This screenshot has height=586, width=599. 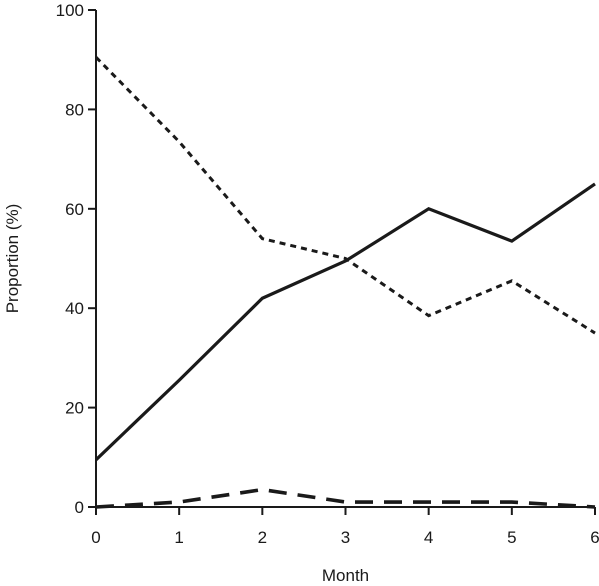 I want to click on y-tick-label: 60, so click(x=74, y=209).